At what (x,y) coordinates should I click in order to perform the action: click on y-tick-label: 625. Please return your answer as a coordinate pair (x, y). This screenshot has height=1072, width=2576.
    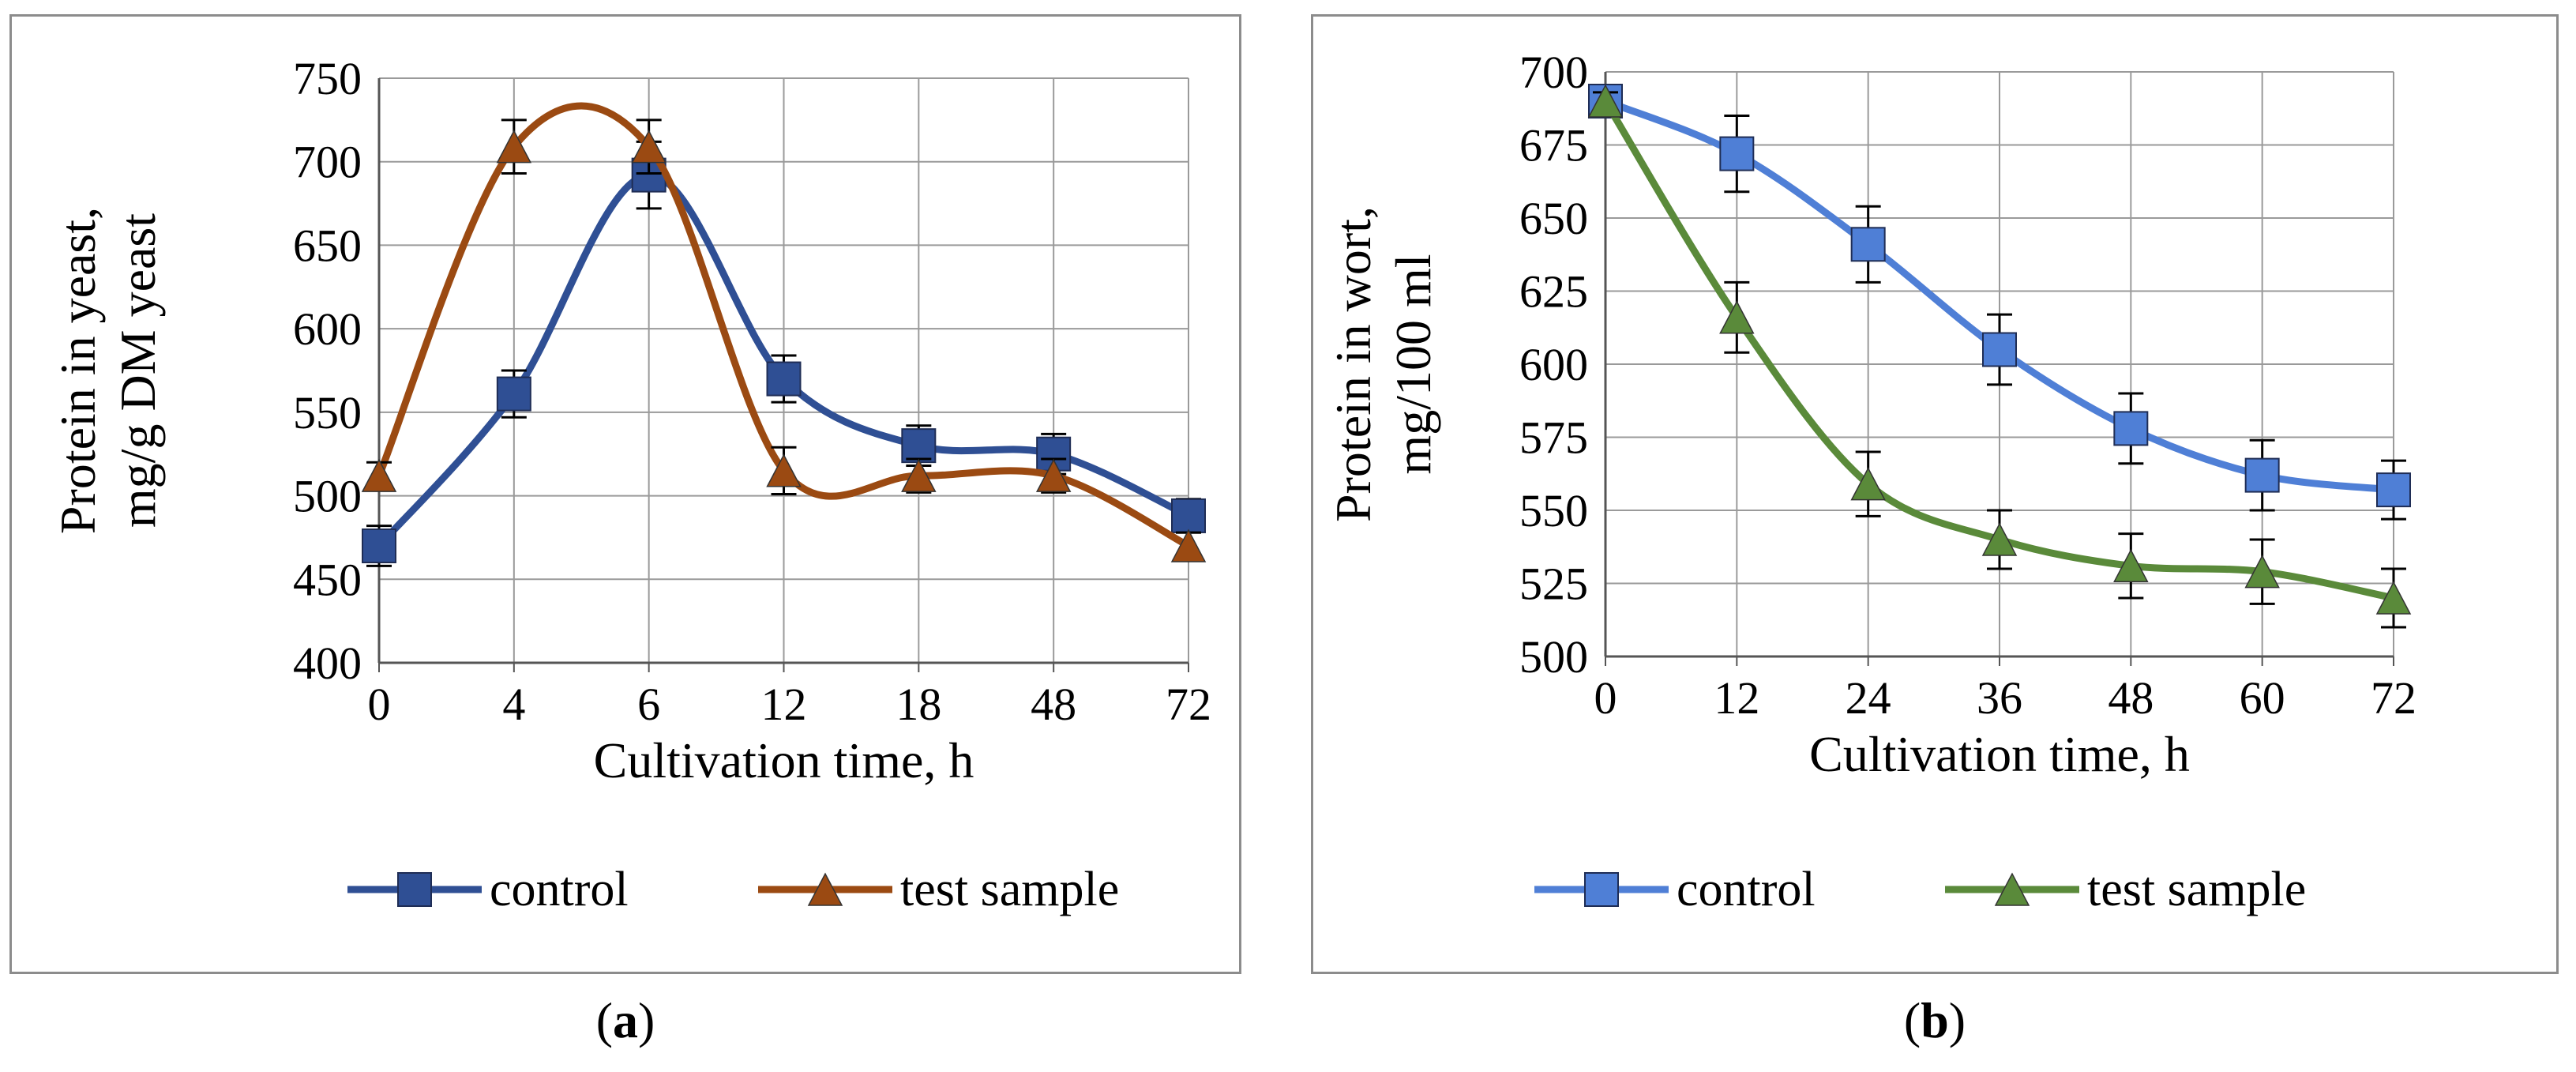
    Looking at the image, I should click on (1553, 292).